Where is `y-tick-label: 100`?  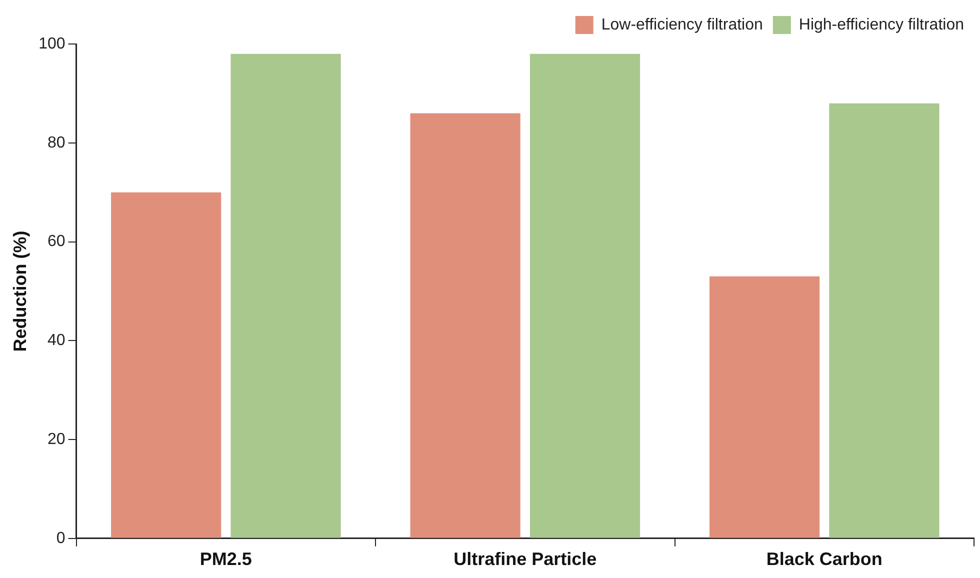 y-tick-label: 100 is located at coordinates (52, 43).